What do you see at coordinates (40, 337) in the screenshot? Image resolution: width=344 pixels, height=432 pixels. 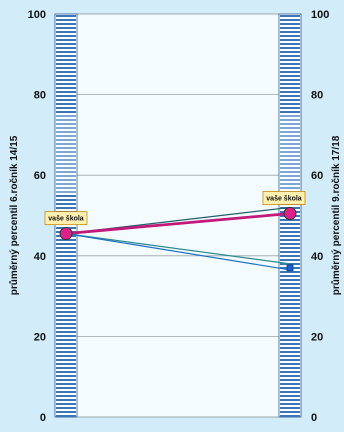 I see `left-tick-label-20: 20` at bounding box center [40, 337].